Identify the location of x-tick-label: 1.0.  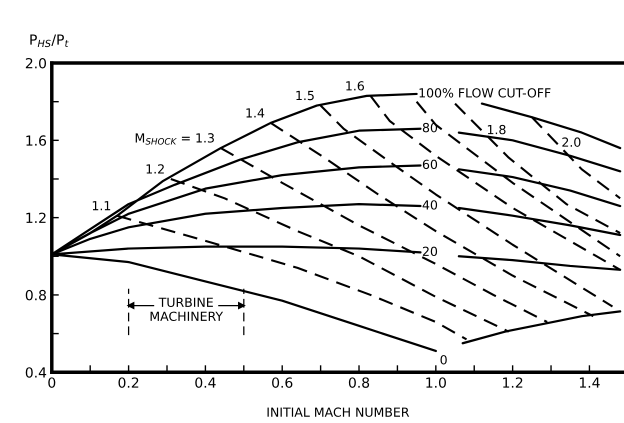
(436, 382).